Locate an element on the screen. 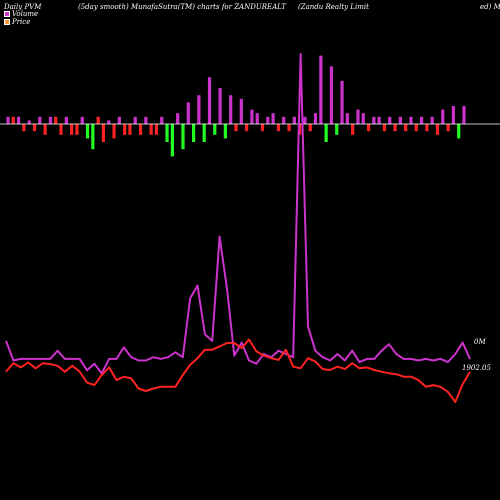 This screenshot has height=500, width=500. price-swatch is located at coordinates (7, 22).